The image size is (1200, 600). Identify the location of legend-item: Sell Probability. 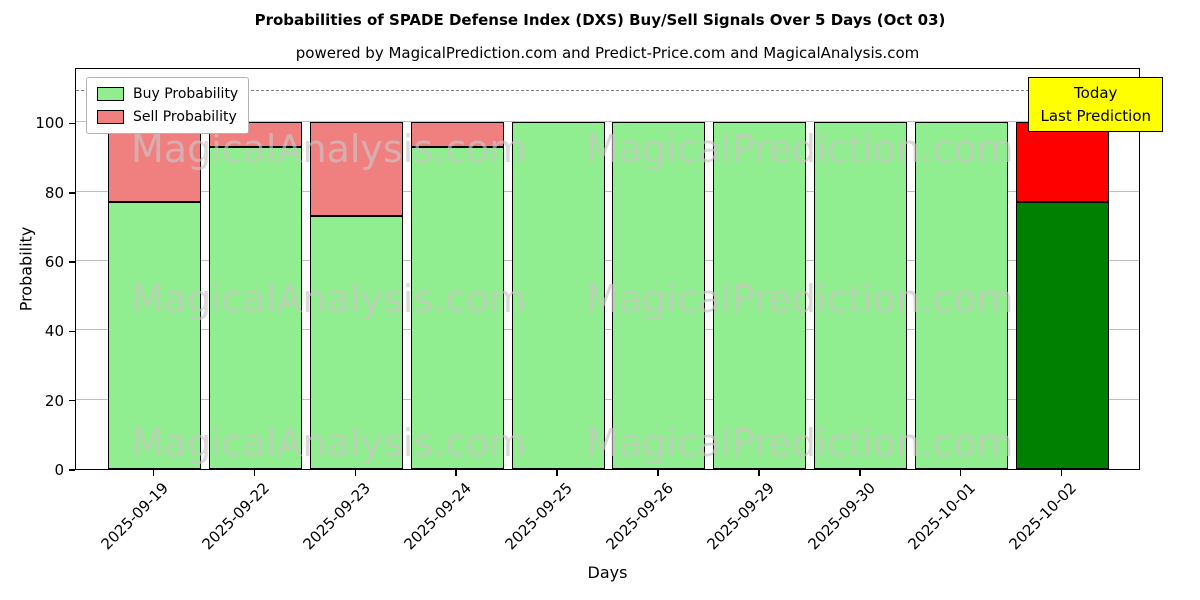
(167, 117).